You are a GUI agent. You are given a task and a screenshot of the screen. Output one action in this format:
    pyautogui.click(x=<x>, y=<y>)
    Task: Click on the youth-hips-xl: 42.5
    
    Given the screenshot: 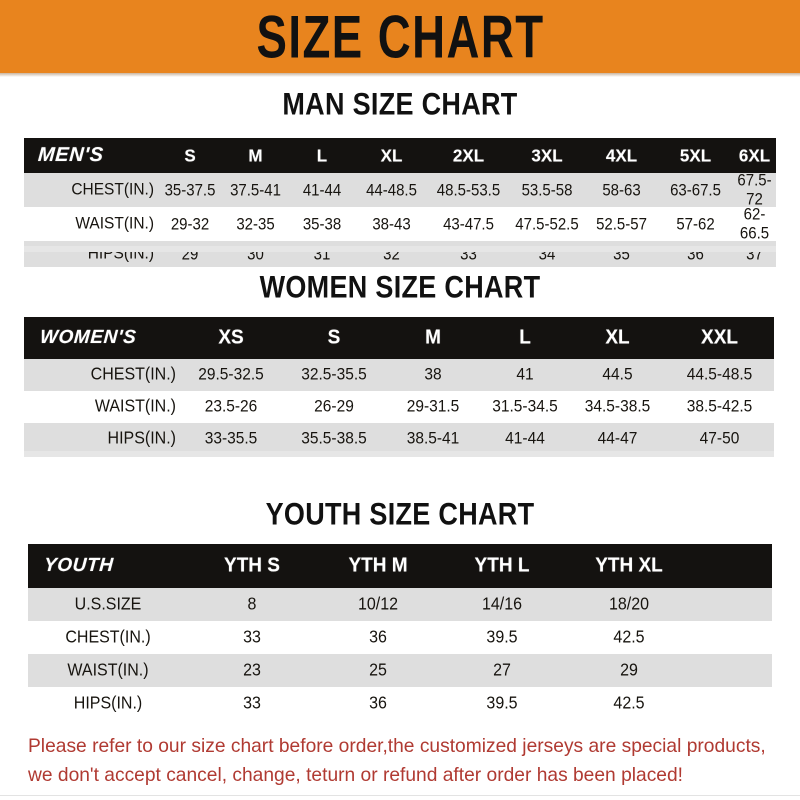 What is the action you would take?
    pyautogui.click(x=629, y=703)
    